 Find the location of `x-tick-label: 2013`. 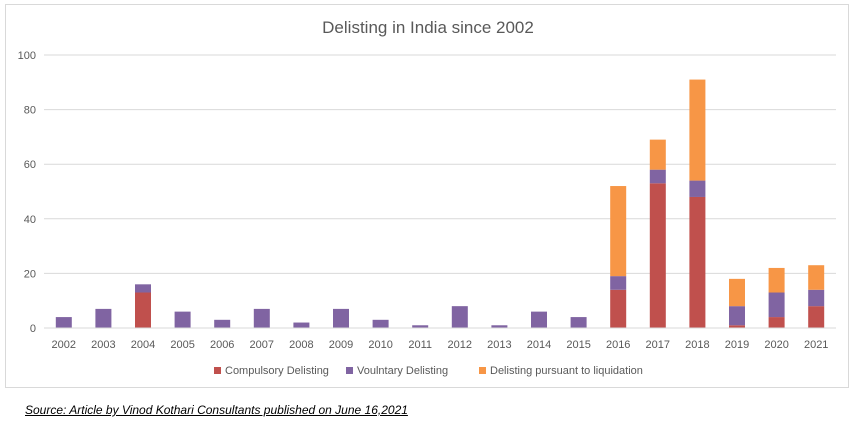

x-tick-label: 2013 is located at coordinates (499, 345).